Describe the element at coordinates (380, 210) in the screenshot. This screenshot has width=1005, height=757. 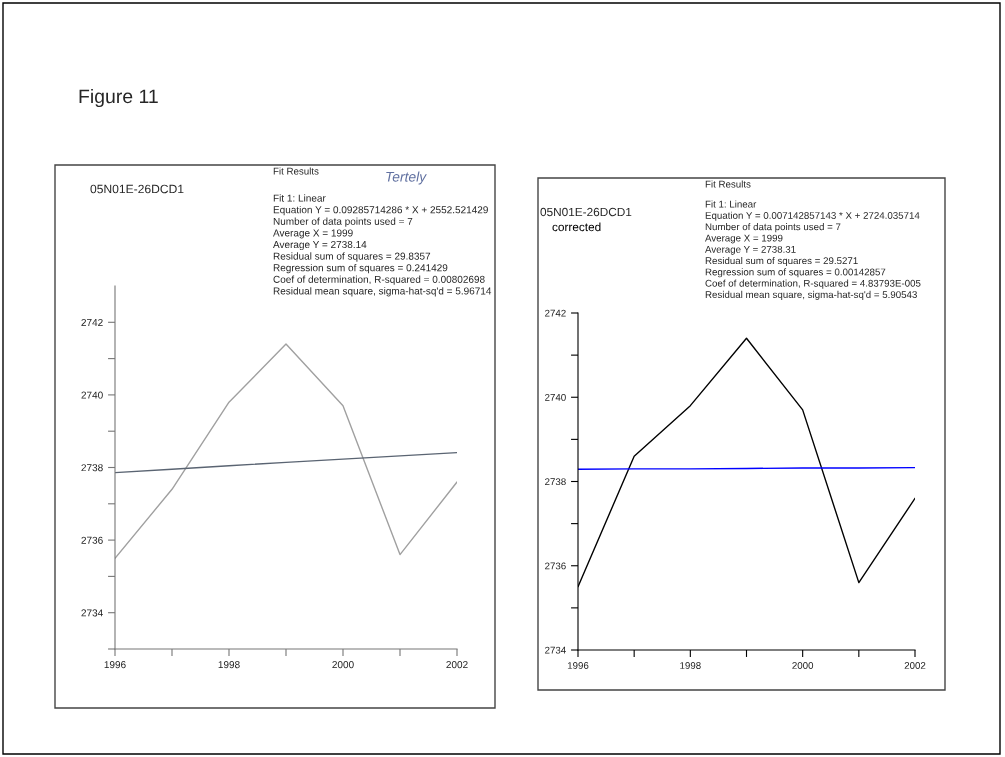
I see `text: Equation Y = 0.09285714286 * X + 2552.521429` at that location.